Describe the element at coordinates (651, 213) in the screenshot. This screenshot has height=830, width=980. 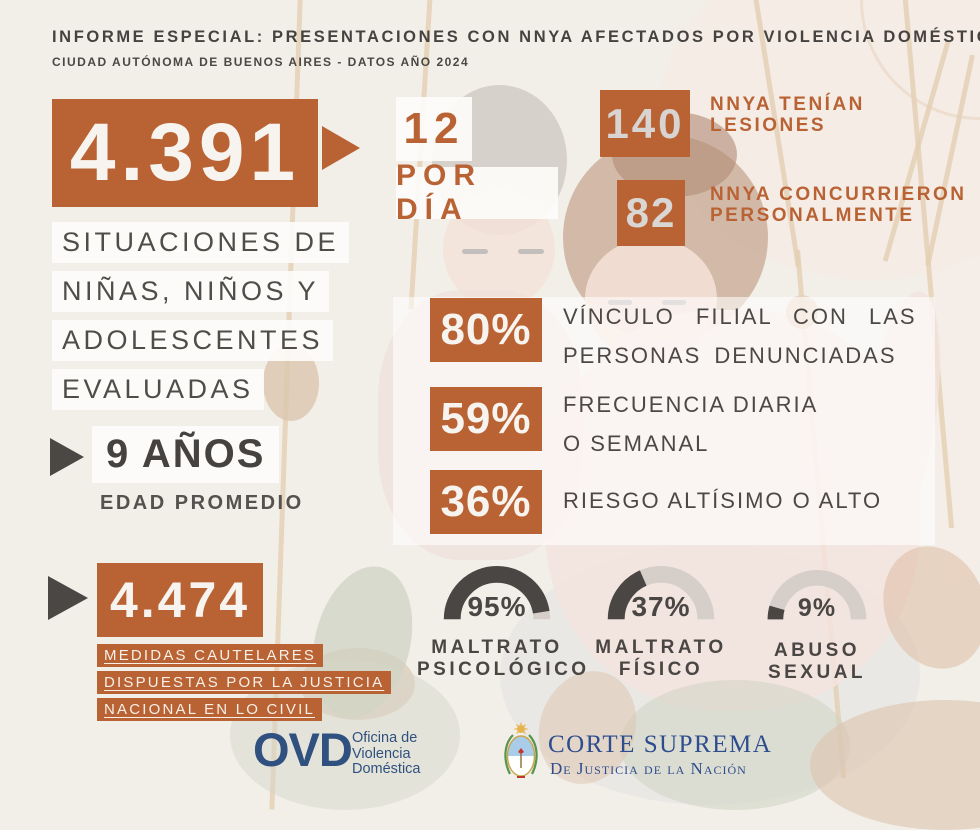
I see `side-stat-value: 82` at that location.